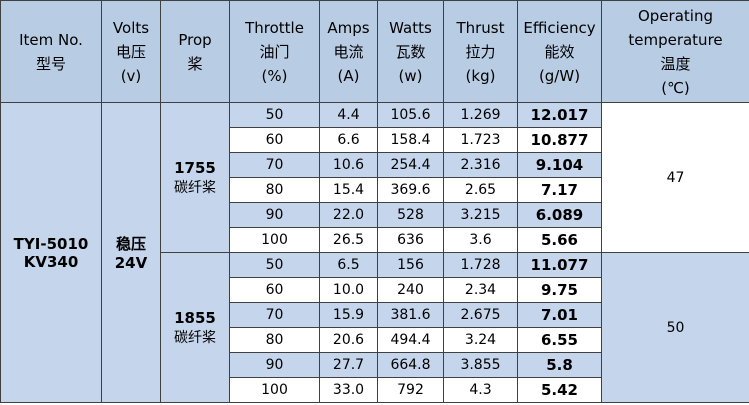  What do you see at coordinates (348, 190) in the screenshot?
I see `value-cell: 15.4` at bounding box center [348, 190].